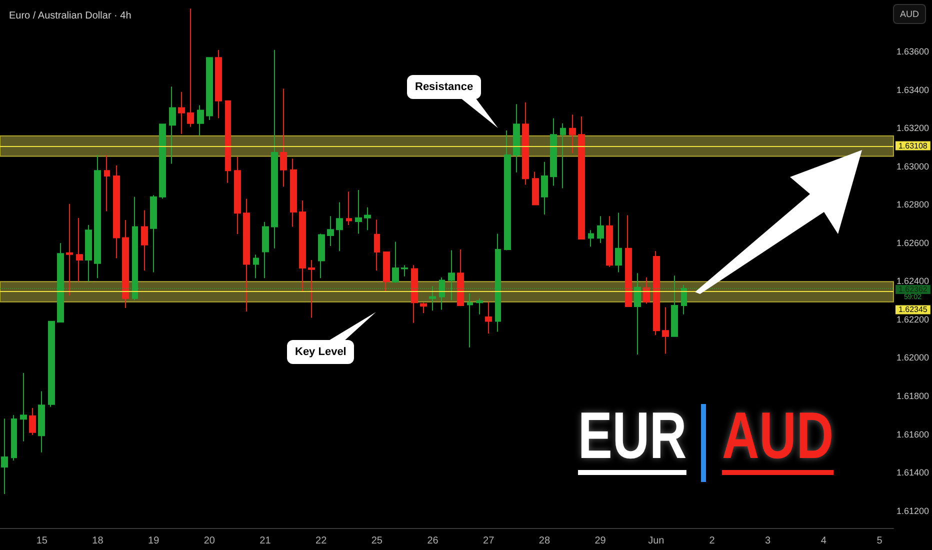  I want to click on y-tick-label: 1.61800, so click(913, 396).